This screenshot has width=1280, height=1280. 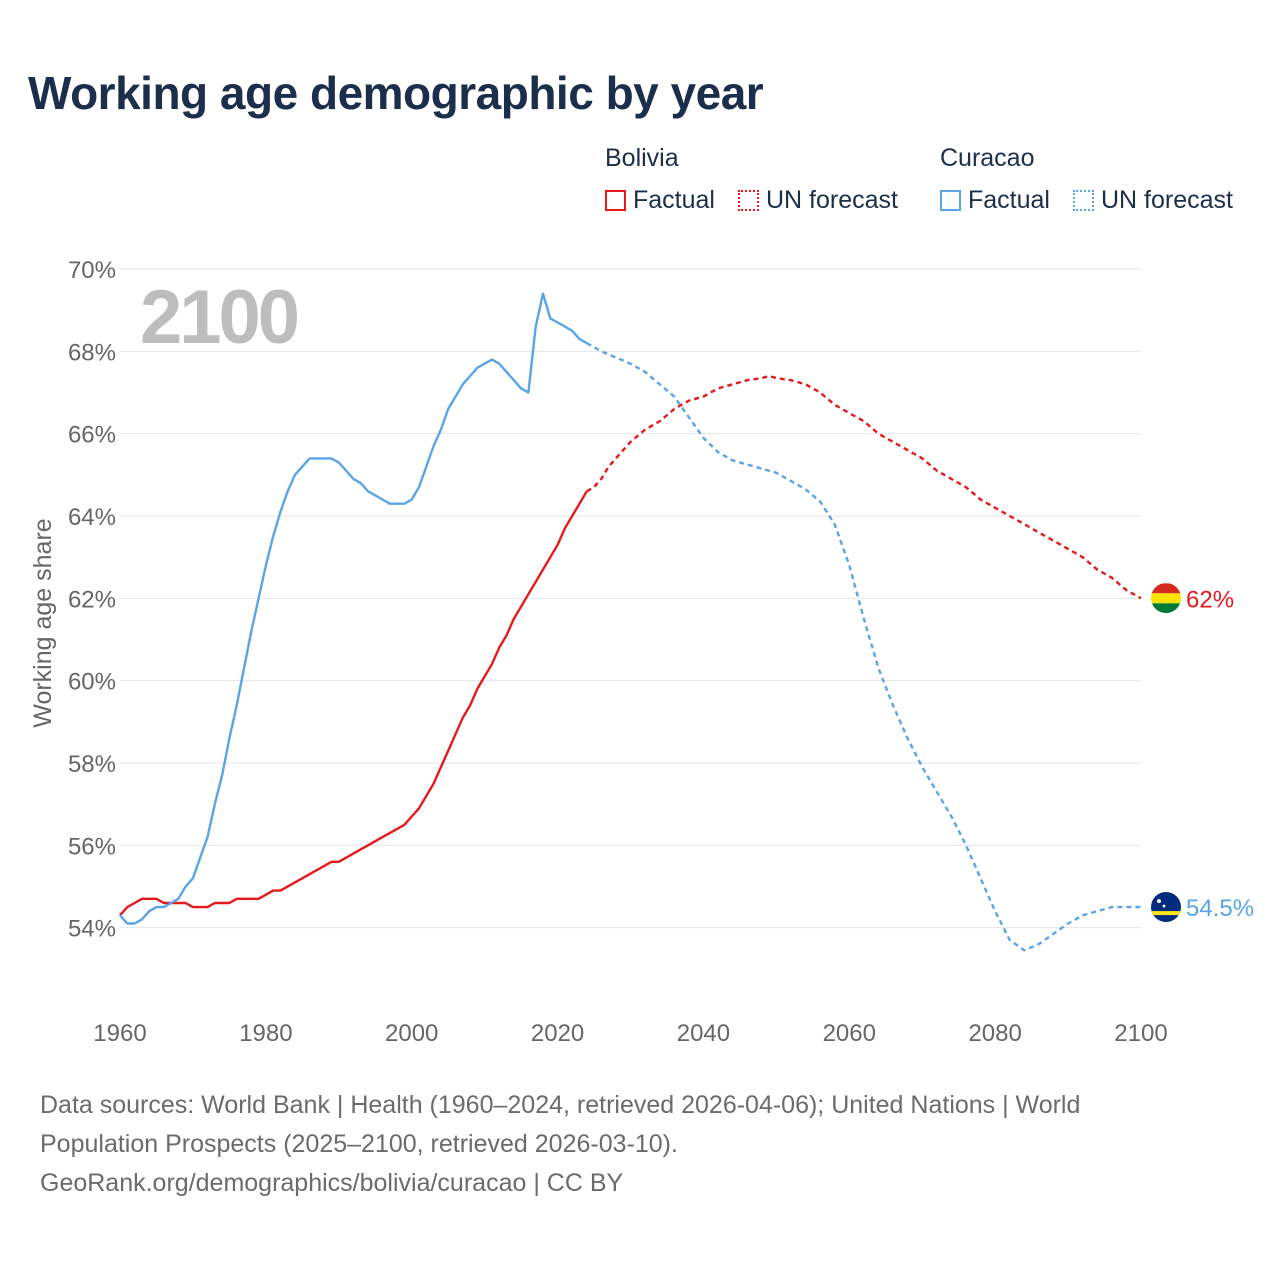 What do you see at coordinates (950, 200) in the screenshot?
I see `legend-swatch-curacao-factual` at bounding box center [950, 200].